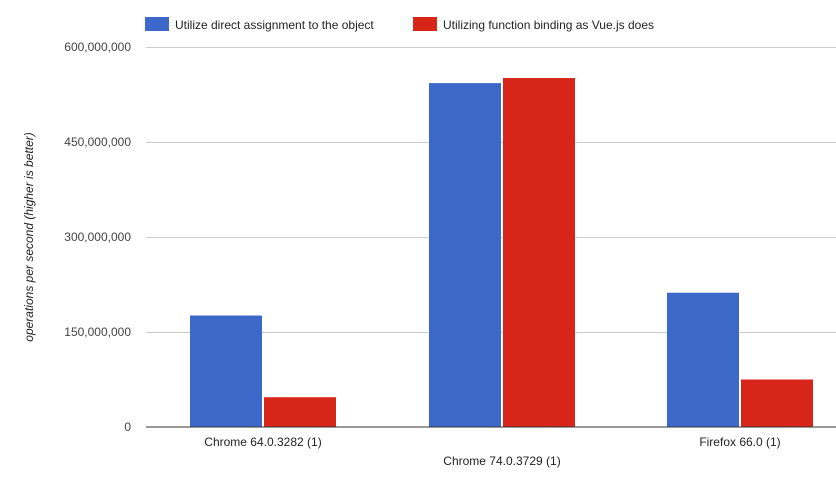  I want to click on x-category-label-1: Chrome 64.0.3282 (1), so click(262, 442).